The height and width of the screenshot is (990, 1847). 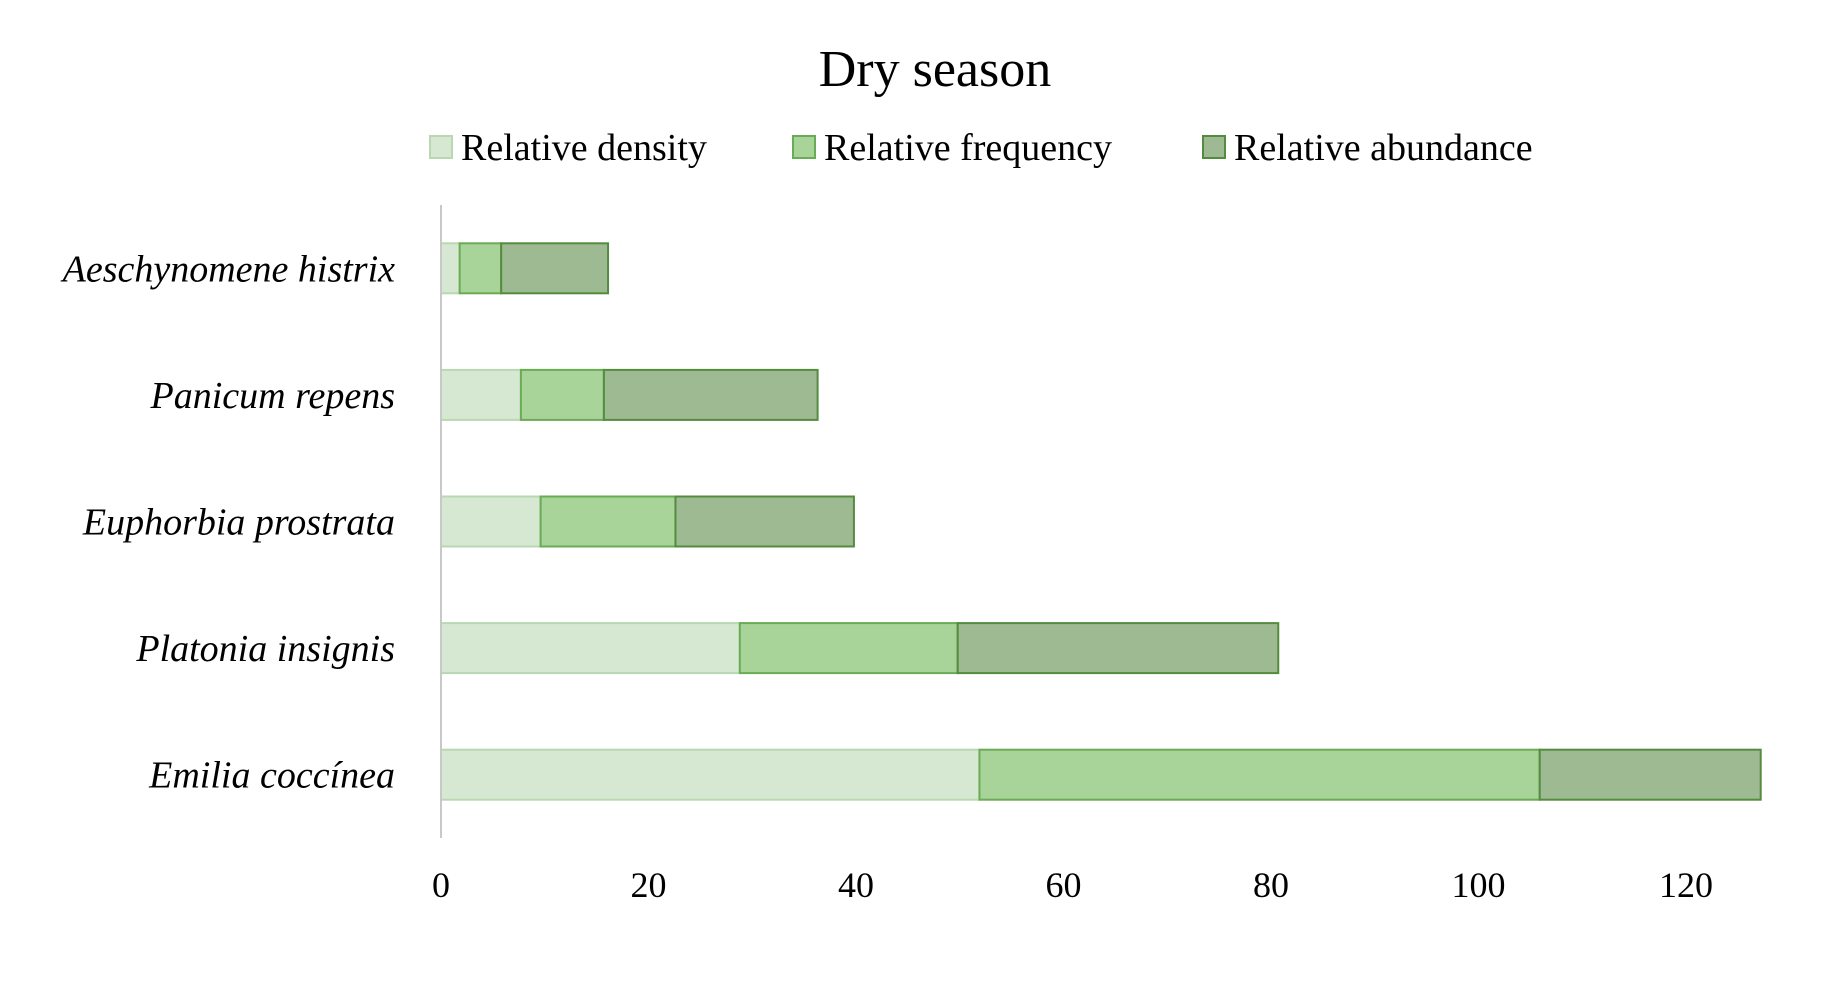 What do you see at coordinates (1479, 885) in the screenshot?
I see `x-tick-label: 100` at bounding box center [1479, 885].